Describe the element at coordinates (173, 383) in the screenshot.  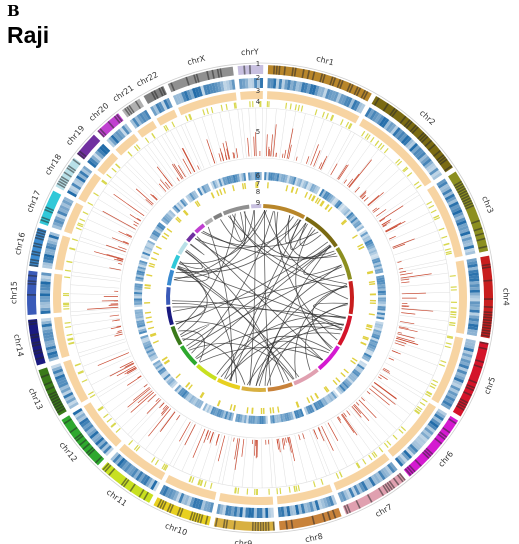
I see `chr12-inner-heat` at that location.